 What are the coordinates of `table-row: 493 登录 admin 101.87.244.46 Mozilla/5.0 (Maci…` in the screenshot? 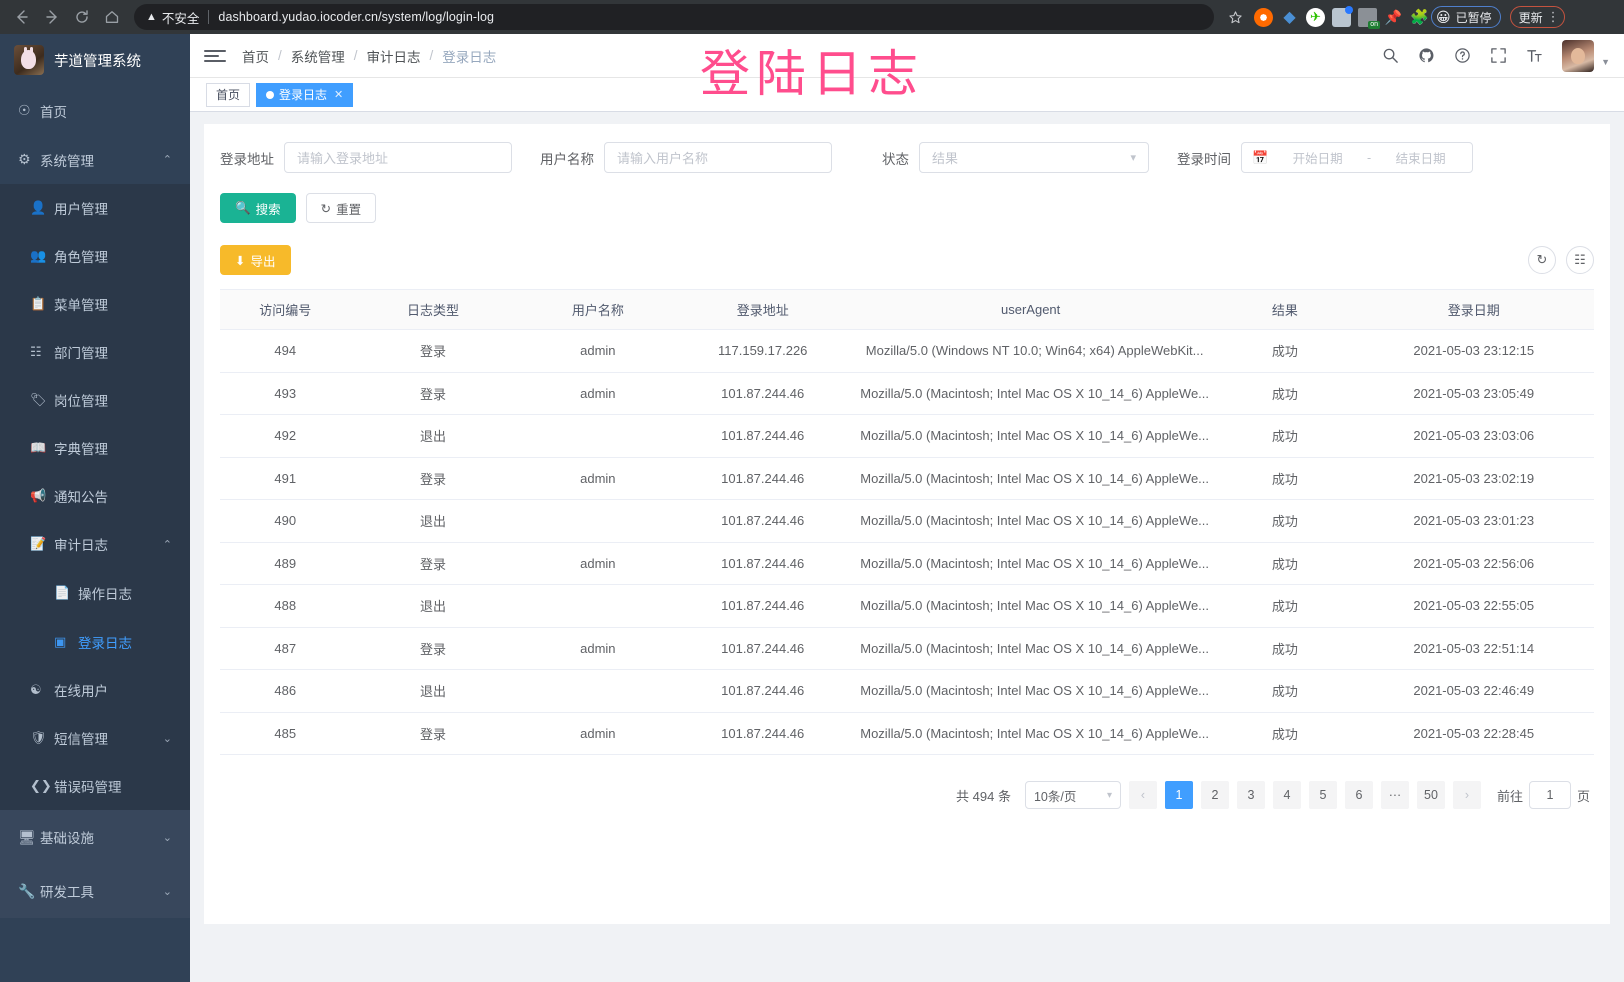 It's located at (907, 393).